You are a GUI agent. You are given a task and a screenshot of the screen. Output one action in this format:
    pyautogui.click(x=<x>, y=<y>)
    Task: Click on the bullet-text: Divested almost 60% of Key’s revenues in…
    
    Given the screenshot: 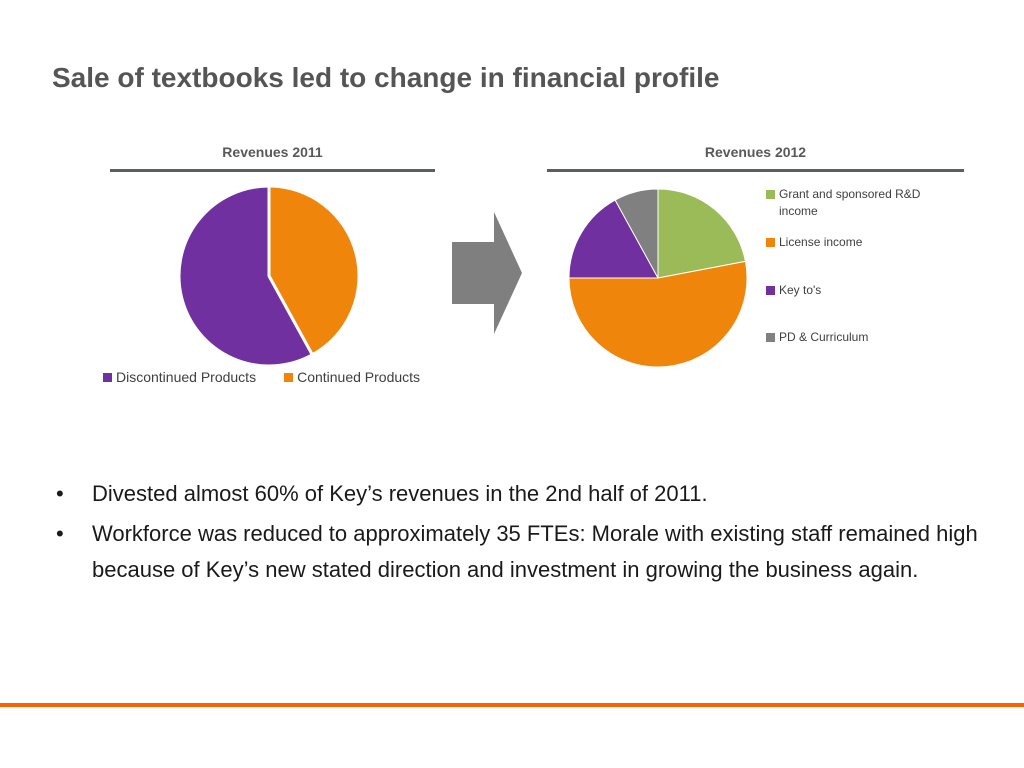 What is the action you would take?
    pyautogui.click(x=400, y=493)
    